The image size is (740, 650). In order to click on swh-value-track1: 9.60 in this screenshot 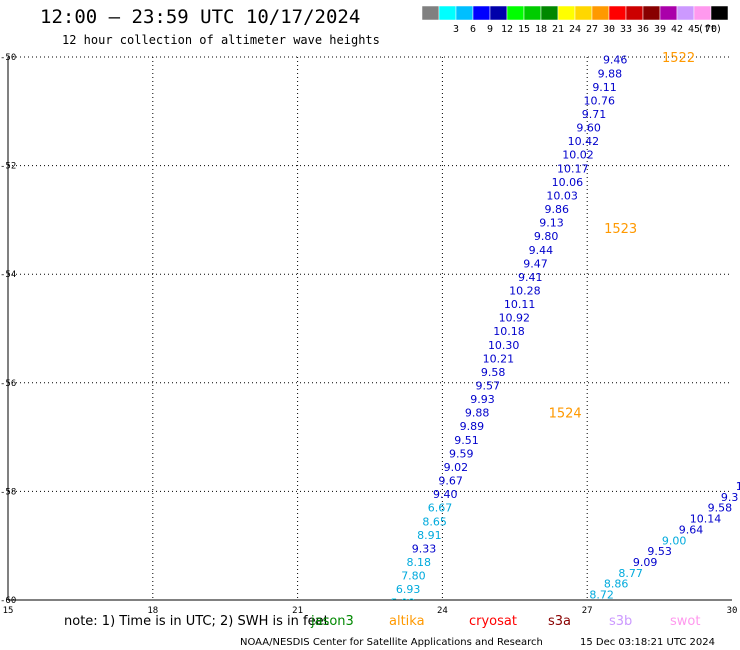, I will do `click(588, 128)`.